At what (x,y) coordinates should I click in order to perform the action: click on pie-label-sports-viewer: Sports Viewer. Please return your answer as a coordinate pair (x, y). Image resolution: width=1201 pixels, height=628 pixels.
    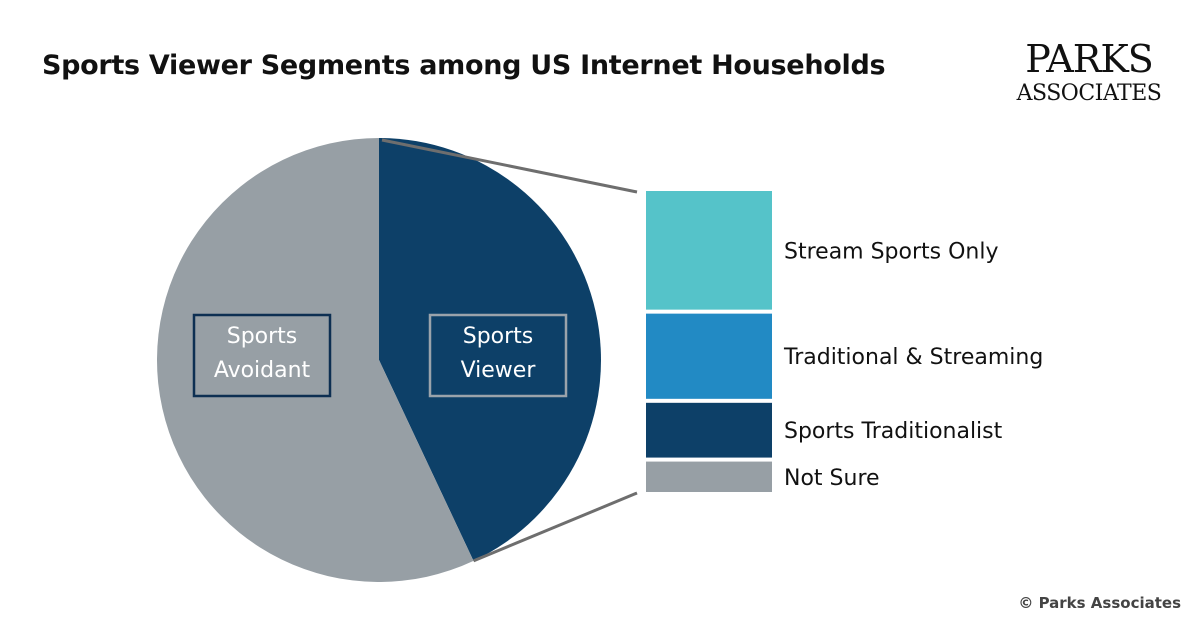
    Looking at the image, I should click on (498, 355).